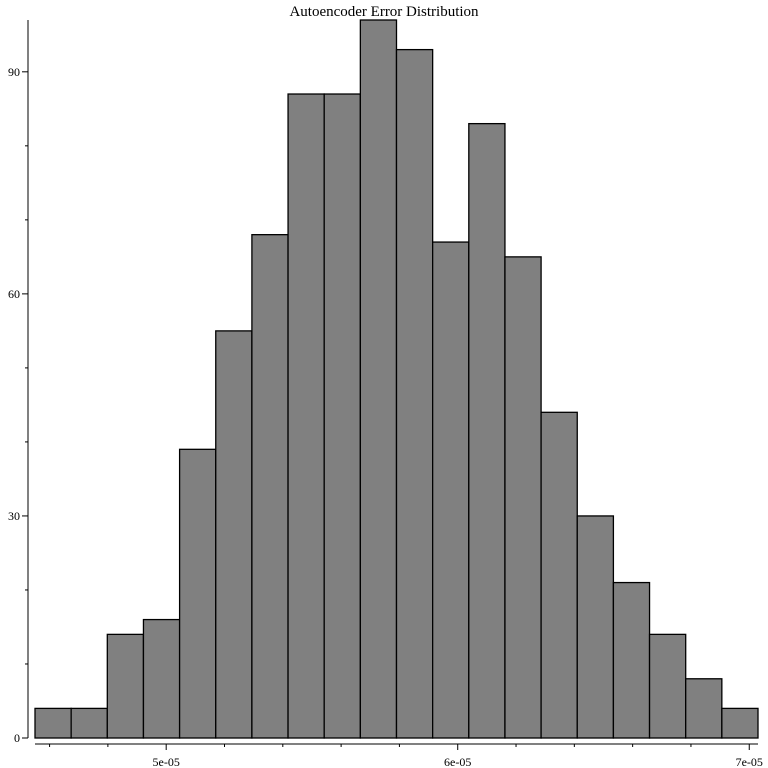 This screenshot has height=768, width=768. I want to click on y-tick-label: 90, so click(14, 72).